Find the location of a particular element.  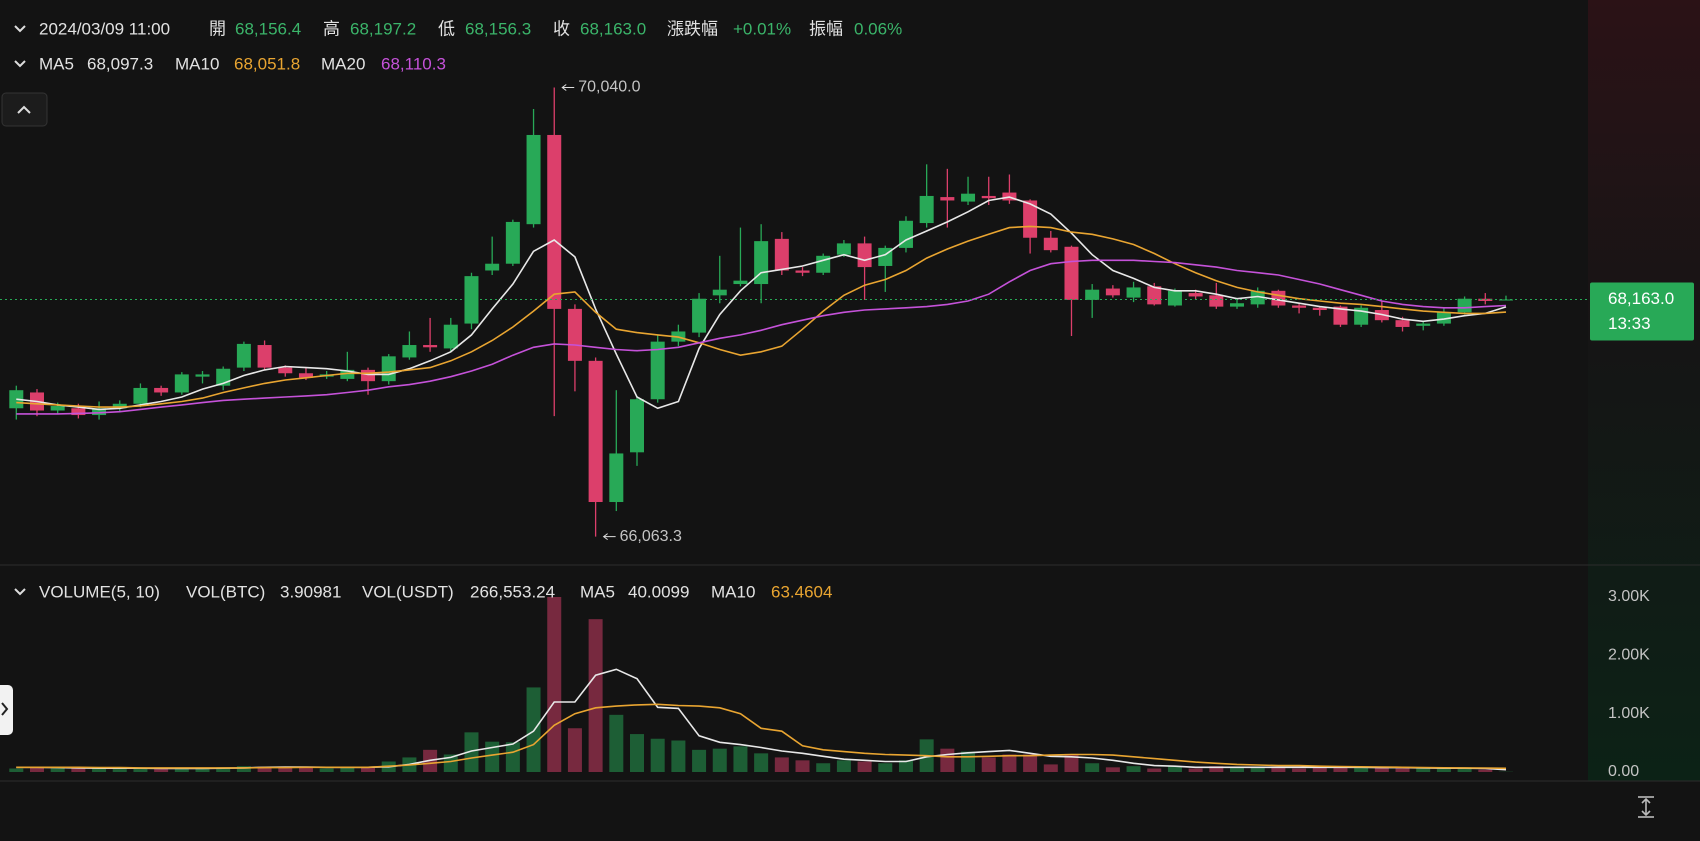

price-axis-panel is located at coordinates (1644, 390).